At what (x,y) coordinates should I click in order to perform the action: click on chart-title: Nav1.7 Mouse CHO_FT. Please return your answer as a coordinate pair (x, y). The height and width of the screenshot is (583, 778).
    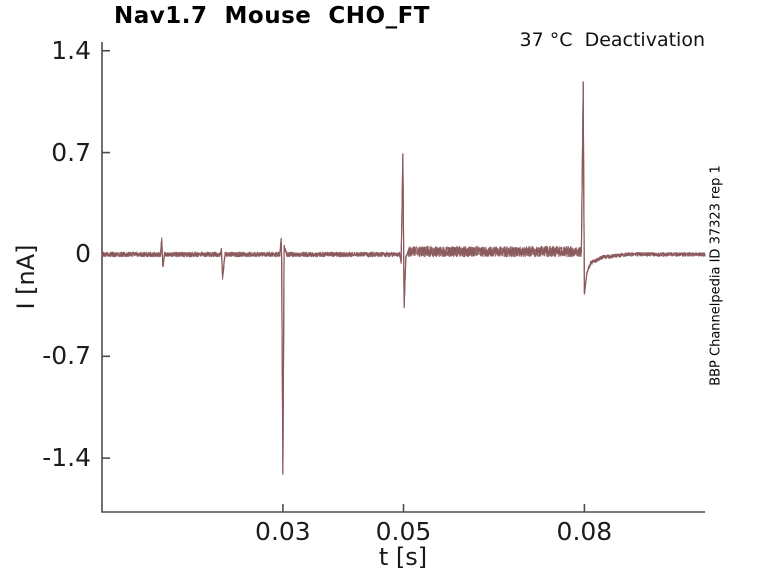
    Looking at the image, I should click on (272, 16).